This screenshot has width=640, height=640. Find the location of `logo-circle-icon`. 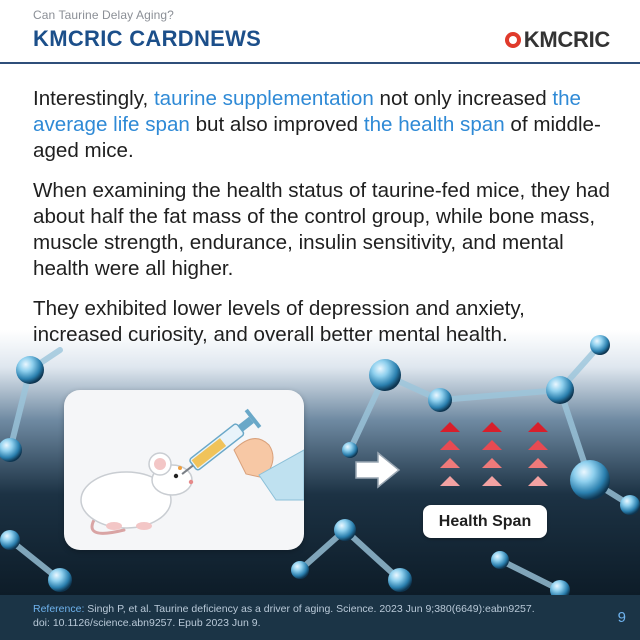

logo-circle-icon is located at coordinates (512, 40).